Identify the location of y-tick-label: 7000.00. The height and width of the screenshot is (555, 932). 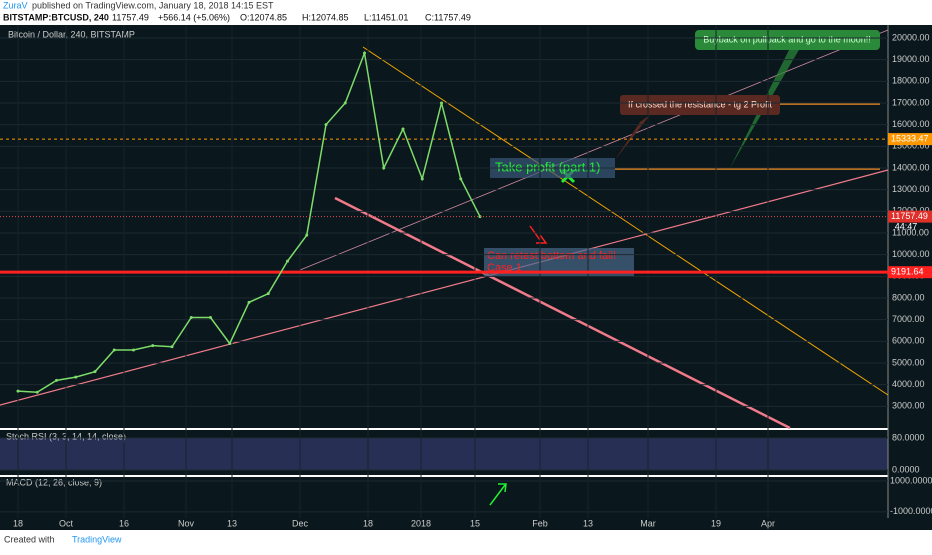
(908, 319).